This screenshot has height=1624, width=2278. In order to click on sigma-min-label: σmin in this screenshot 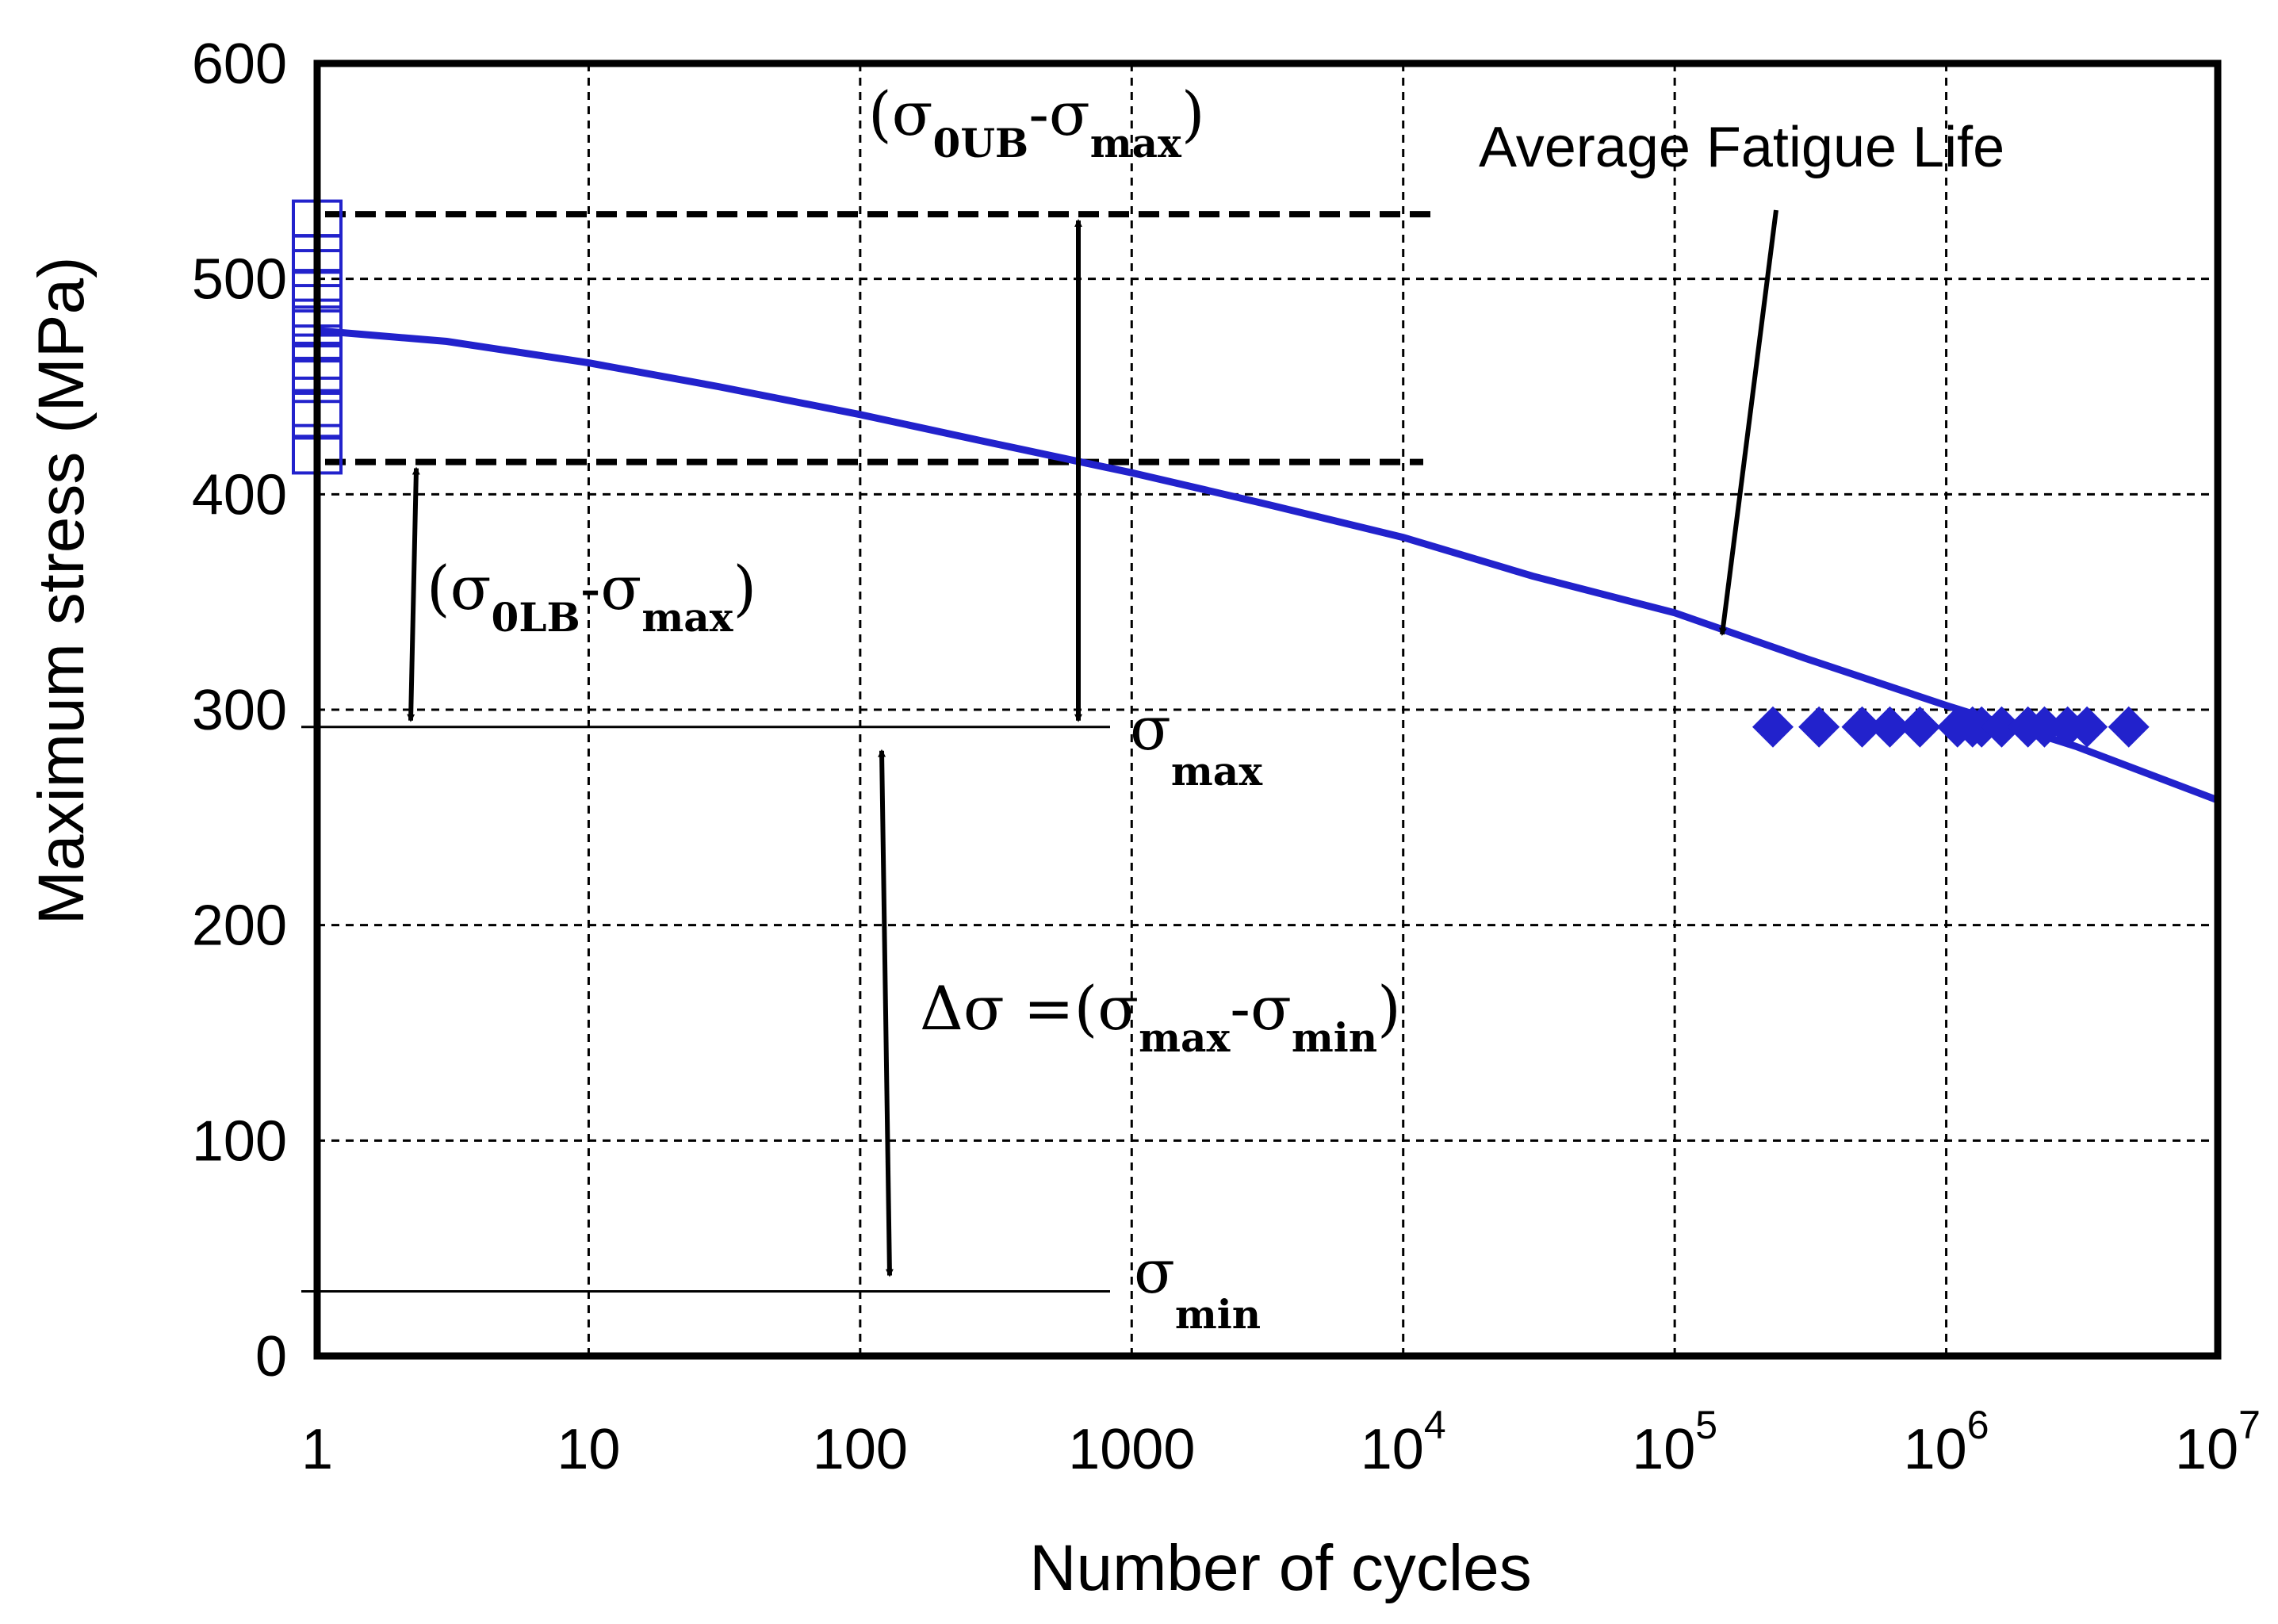, I will do `click(1198, 1287)`.